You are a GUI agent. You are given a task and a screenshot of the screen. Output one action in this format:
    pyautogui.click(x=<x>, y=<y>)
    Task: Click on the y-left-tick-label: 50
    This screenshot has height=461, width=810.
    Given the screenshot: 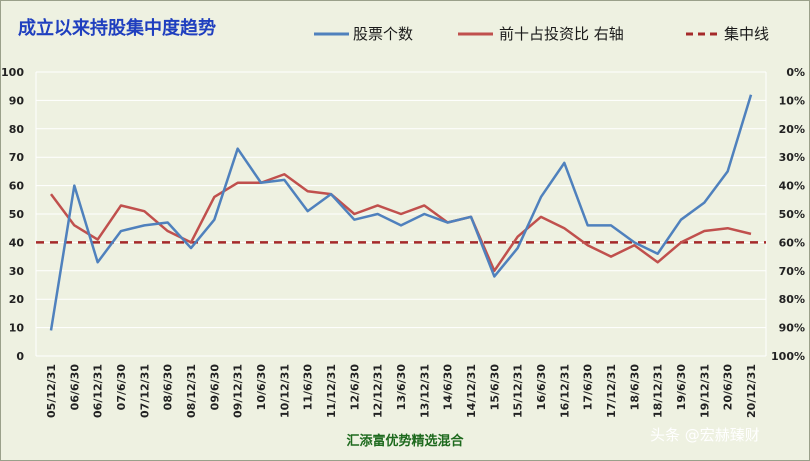 What is the action you would take?
    pyautogui.click(x=17, y=214)
    